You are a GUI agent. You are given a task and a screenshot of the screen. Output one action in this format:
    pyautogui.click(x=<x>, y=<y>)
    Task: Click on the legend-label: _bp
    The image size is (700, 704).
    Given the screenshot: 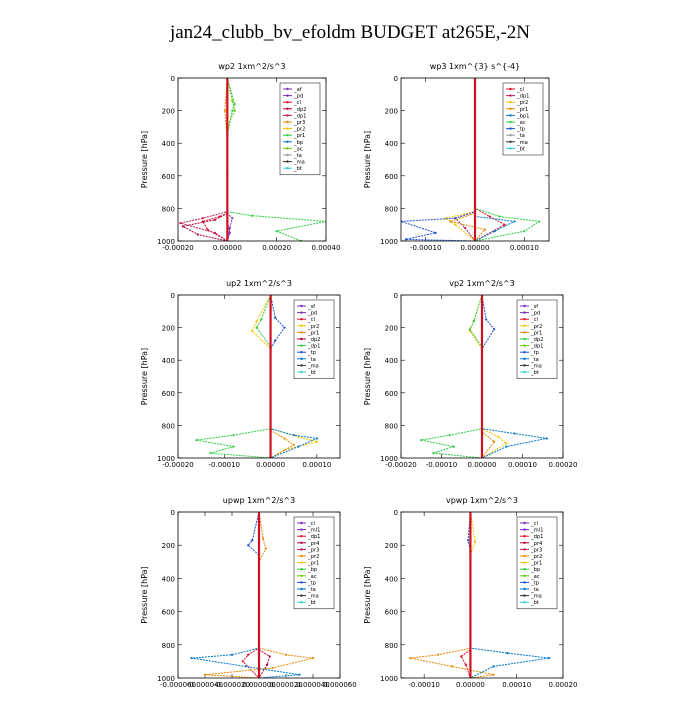 What is the action you would take?
    pyautogui.click(x=312, y=570)
    